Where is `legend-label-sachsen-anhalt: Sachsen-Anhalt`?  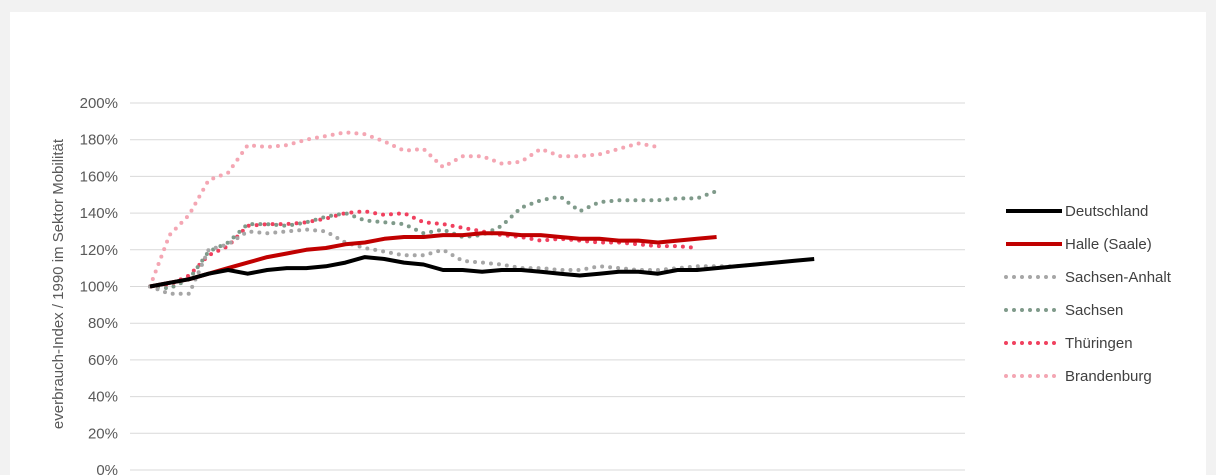
legend-label-sachsen-anhalt: Sachsen-Anhalt is located at coordinates (1118, 277).